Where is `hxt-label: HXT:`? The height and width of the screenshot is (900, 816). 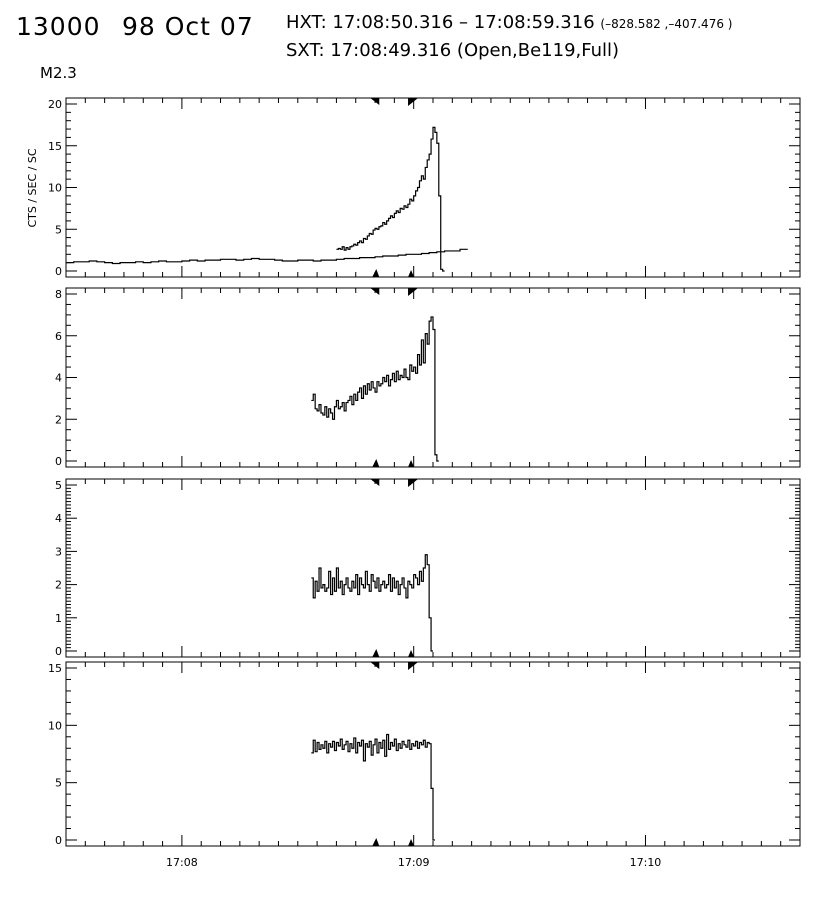
hxt-label: HXT: is located at coordinates (306, 22).